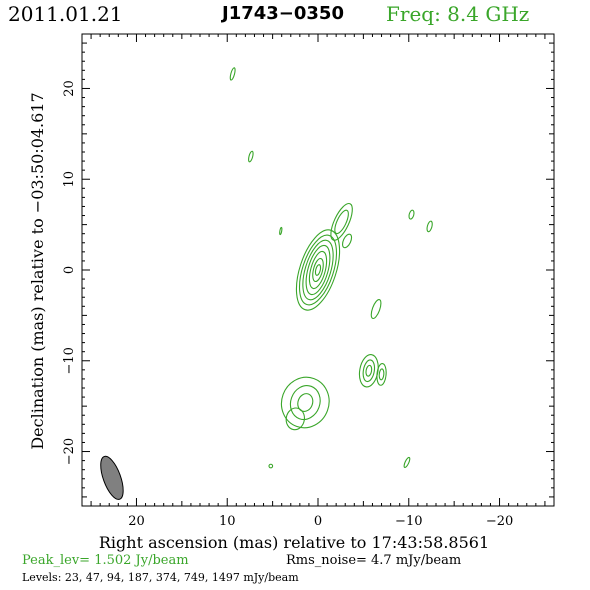  Describe the element at coordinates (69, 179) in the screenshot. I see `y-tick-label: 10` at that location.